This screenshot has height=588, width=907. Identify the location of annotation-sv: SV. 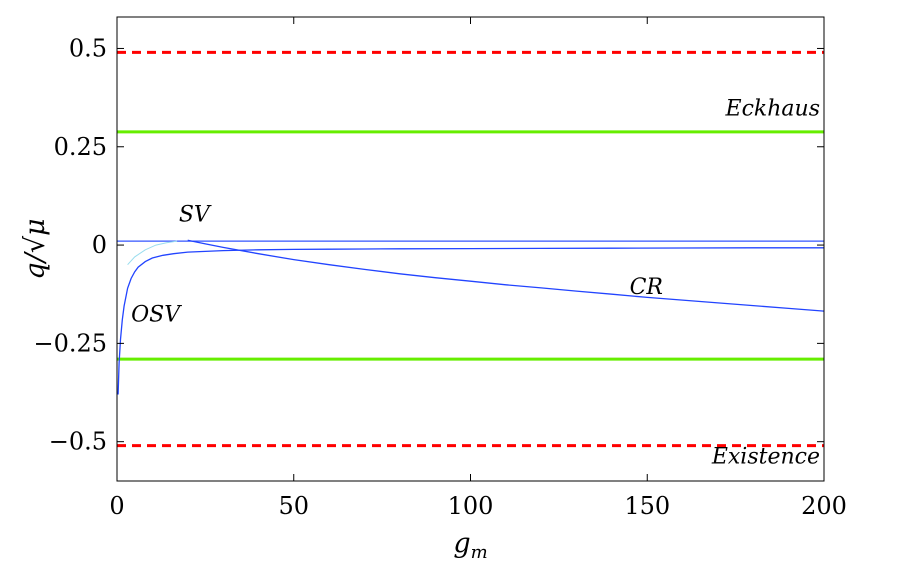
(195, 214).